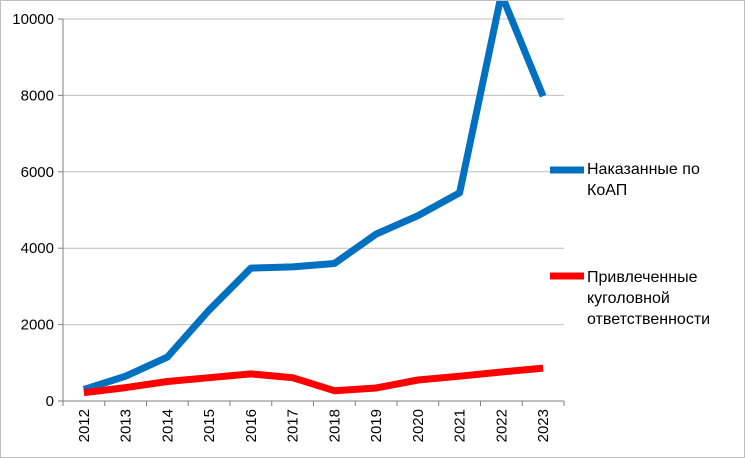 This screenshot has width=745, height=459. Describe the element at coordinates (643, 169) in the screenshot. I see `legend-label: Наказанные по` at that location.